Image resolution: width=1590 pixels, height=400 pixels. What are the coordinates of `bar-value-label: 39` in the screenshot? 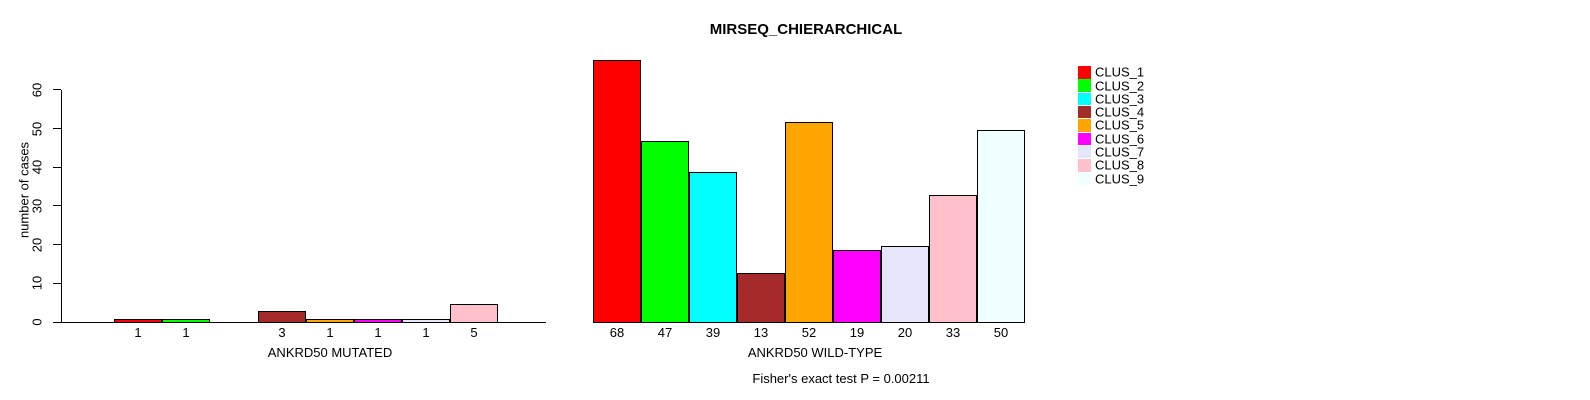 It's located at (713, 332).